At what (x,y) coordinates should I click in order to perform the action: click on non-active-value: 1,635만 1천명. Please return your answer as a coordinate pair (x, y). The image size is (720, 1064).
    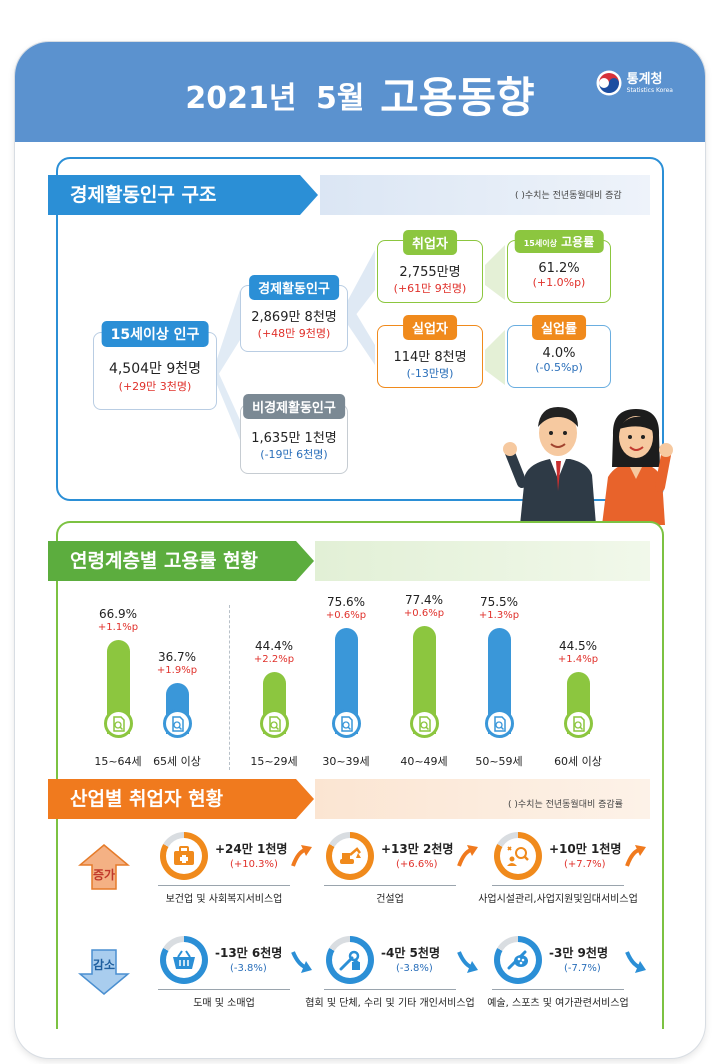
    Looking at the image, I should click on (294, 438).